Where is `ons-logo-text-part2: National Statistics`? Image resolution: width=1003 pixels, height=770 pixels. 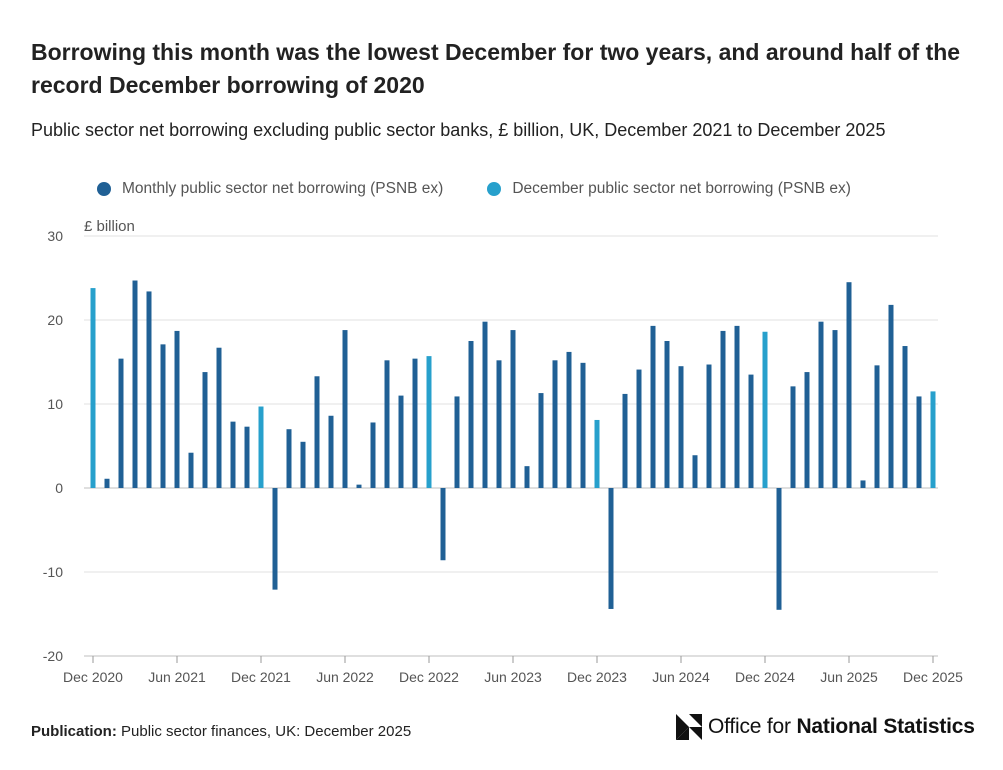
ons-logo-text-part2: National Statistics is located at coordinates (885, 726).